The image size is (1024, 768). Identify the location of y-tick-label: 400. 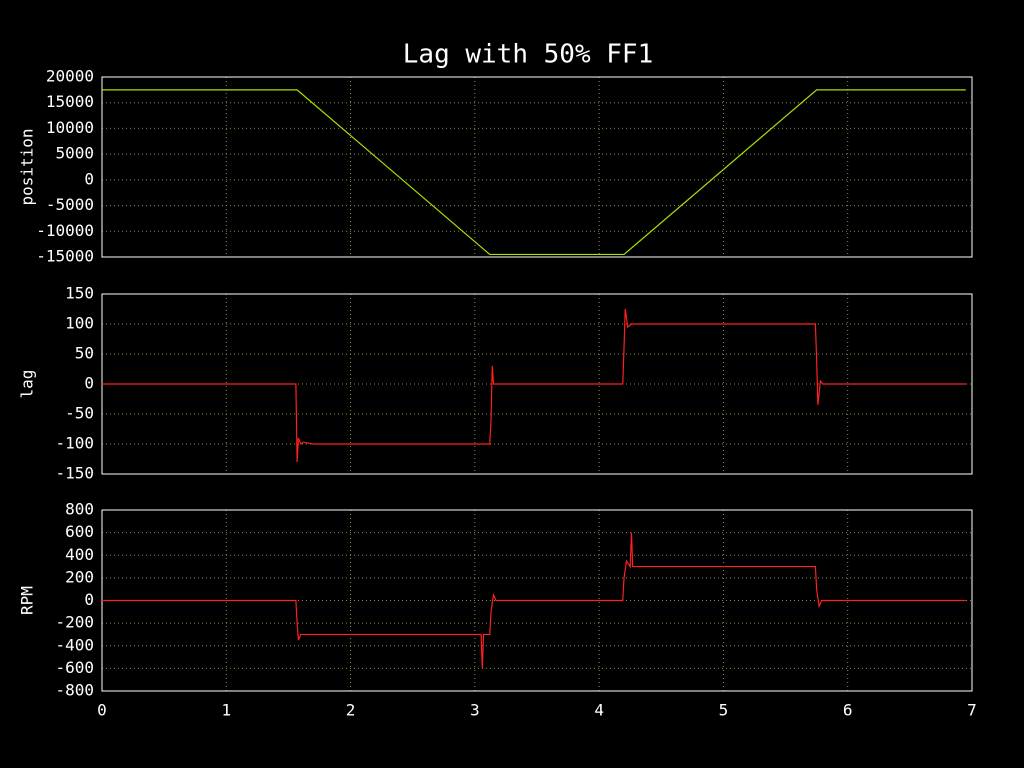
(79, 554).